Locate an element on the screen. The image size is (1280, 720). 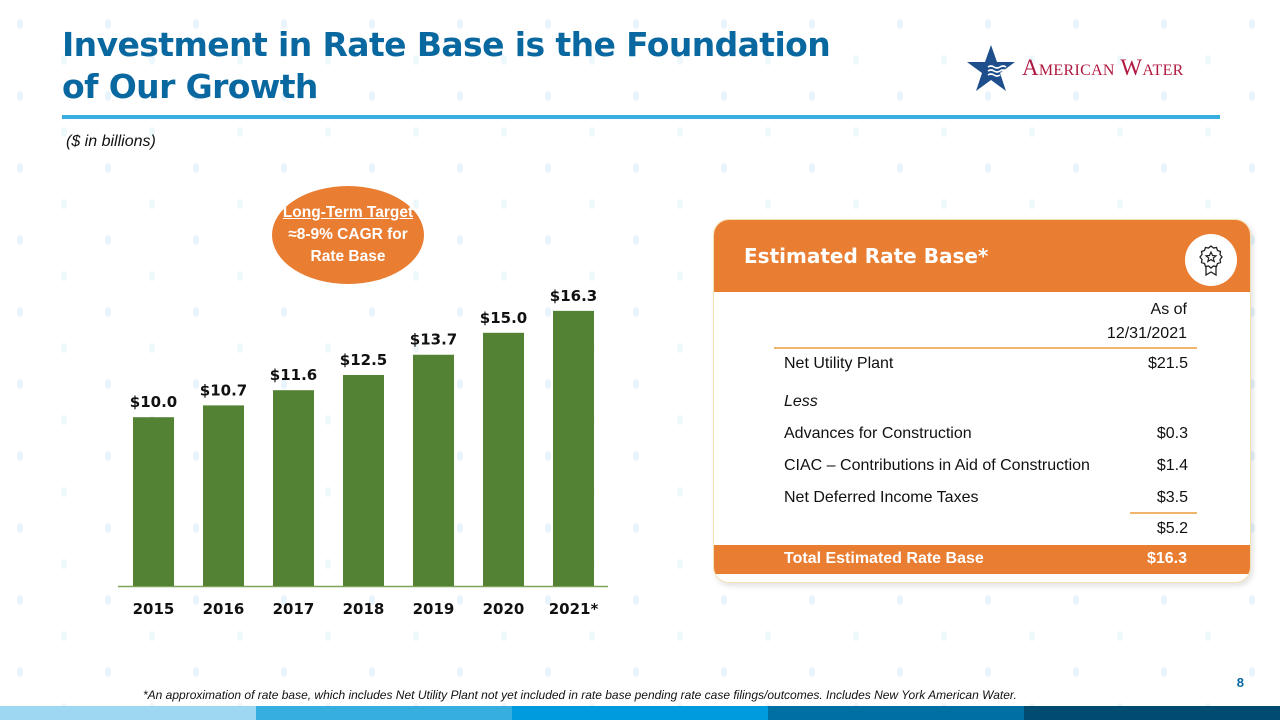
row-label: Net Deferred Income Taxes is located at coordinates (881, 497).